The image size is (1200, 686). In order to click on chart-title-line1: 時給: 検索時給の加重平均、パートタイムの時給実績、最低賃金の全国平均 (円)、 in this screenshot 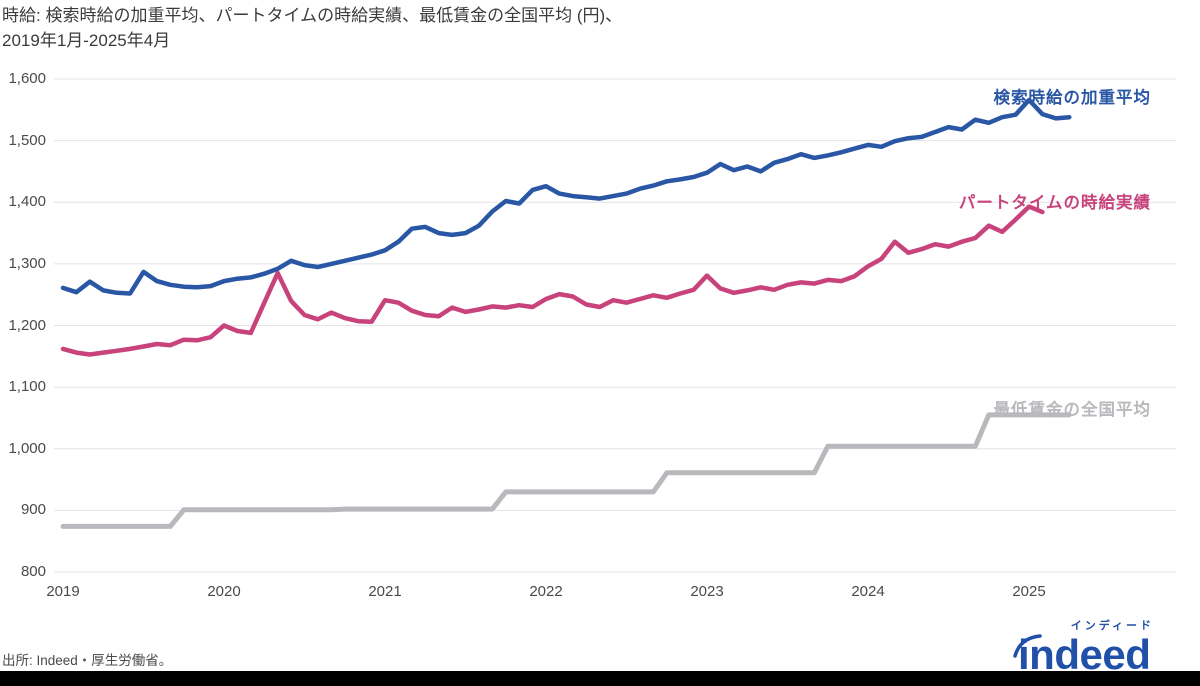, I will do `click(312, 15)`.